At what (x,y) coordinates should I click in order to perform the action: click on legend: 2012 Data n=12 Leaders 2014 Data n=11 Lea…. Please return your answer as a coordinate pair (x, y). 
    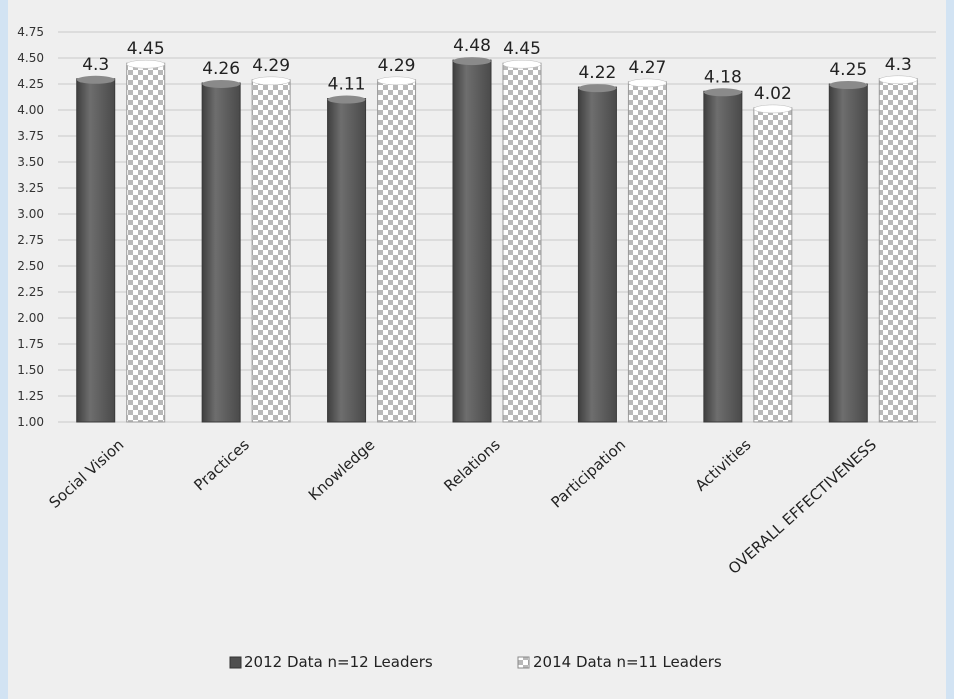
    Looking at the image, I should click on (475, 662).